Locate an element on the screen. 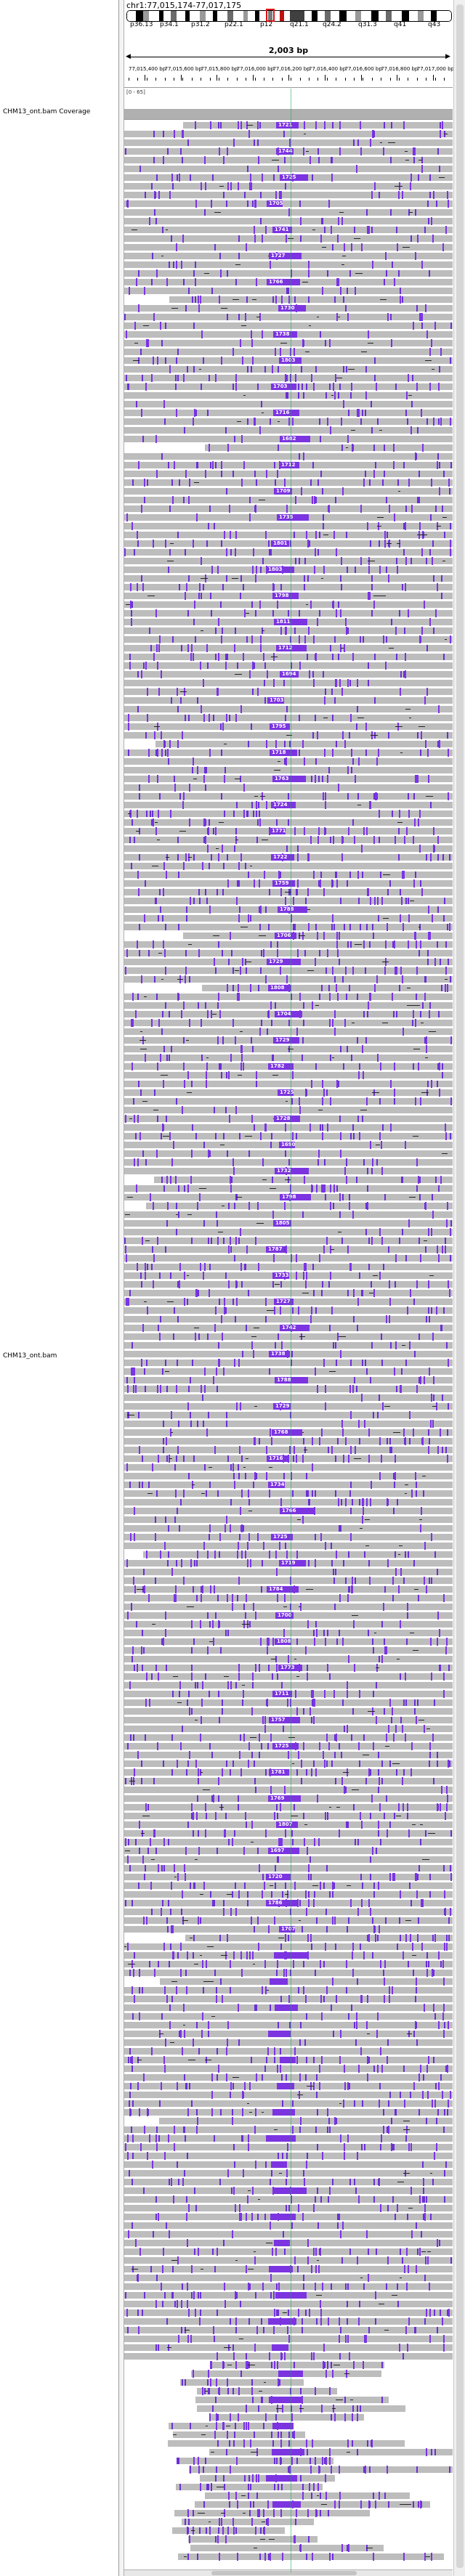  coverage-track-name: CHM13_ont.bam Coverage is located at coordinates (47, 112).